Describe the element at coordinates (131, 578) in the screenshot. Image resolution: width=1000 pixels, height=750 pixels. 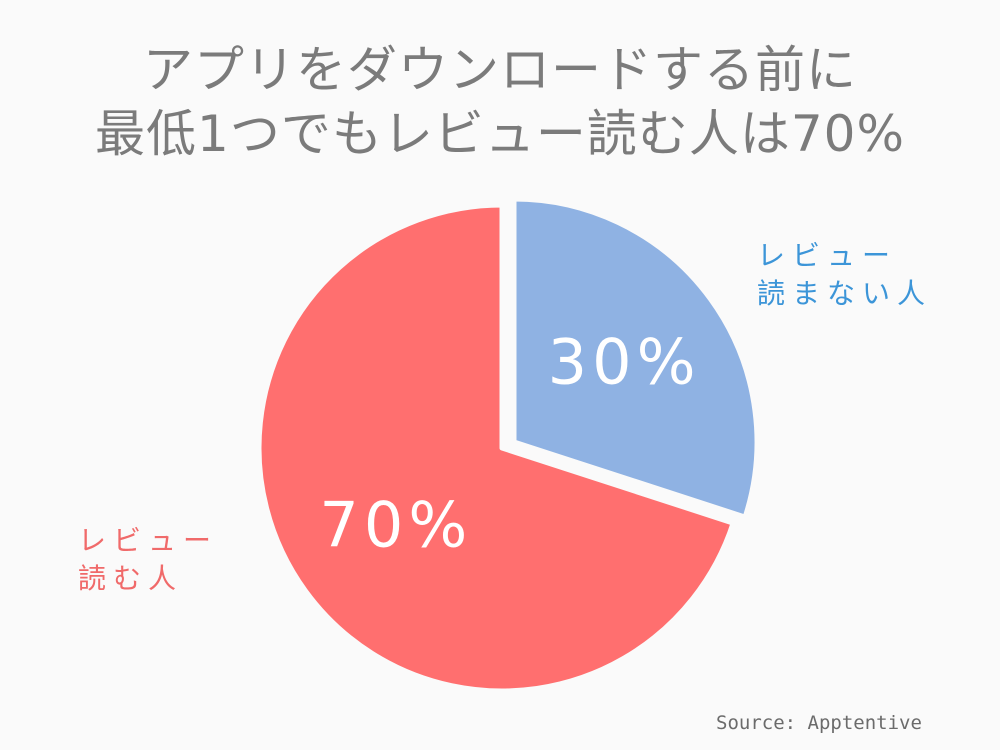
I see `legend-label-reading-line-2: 読む人` at that location.